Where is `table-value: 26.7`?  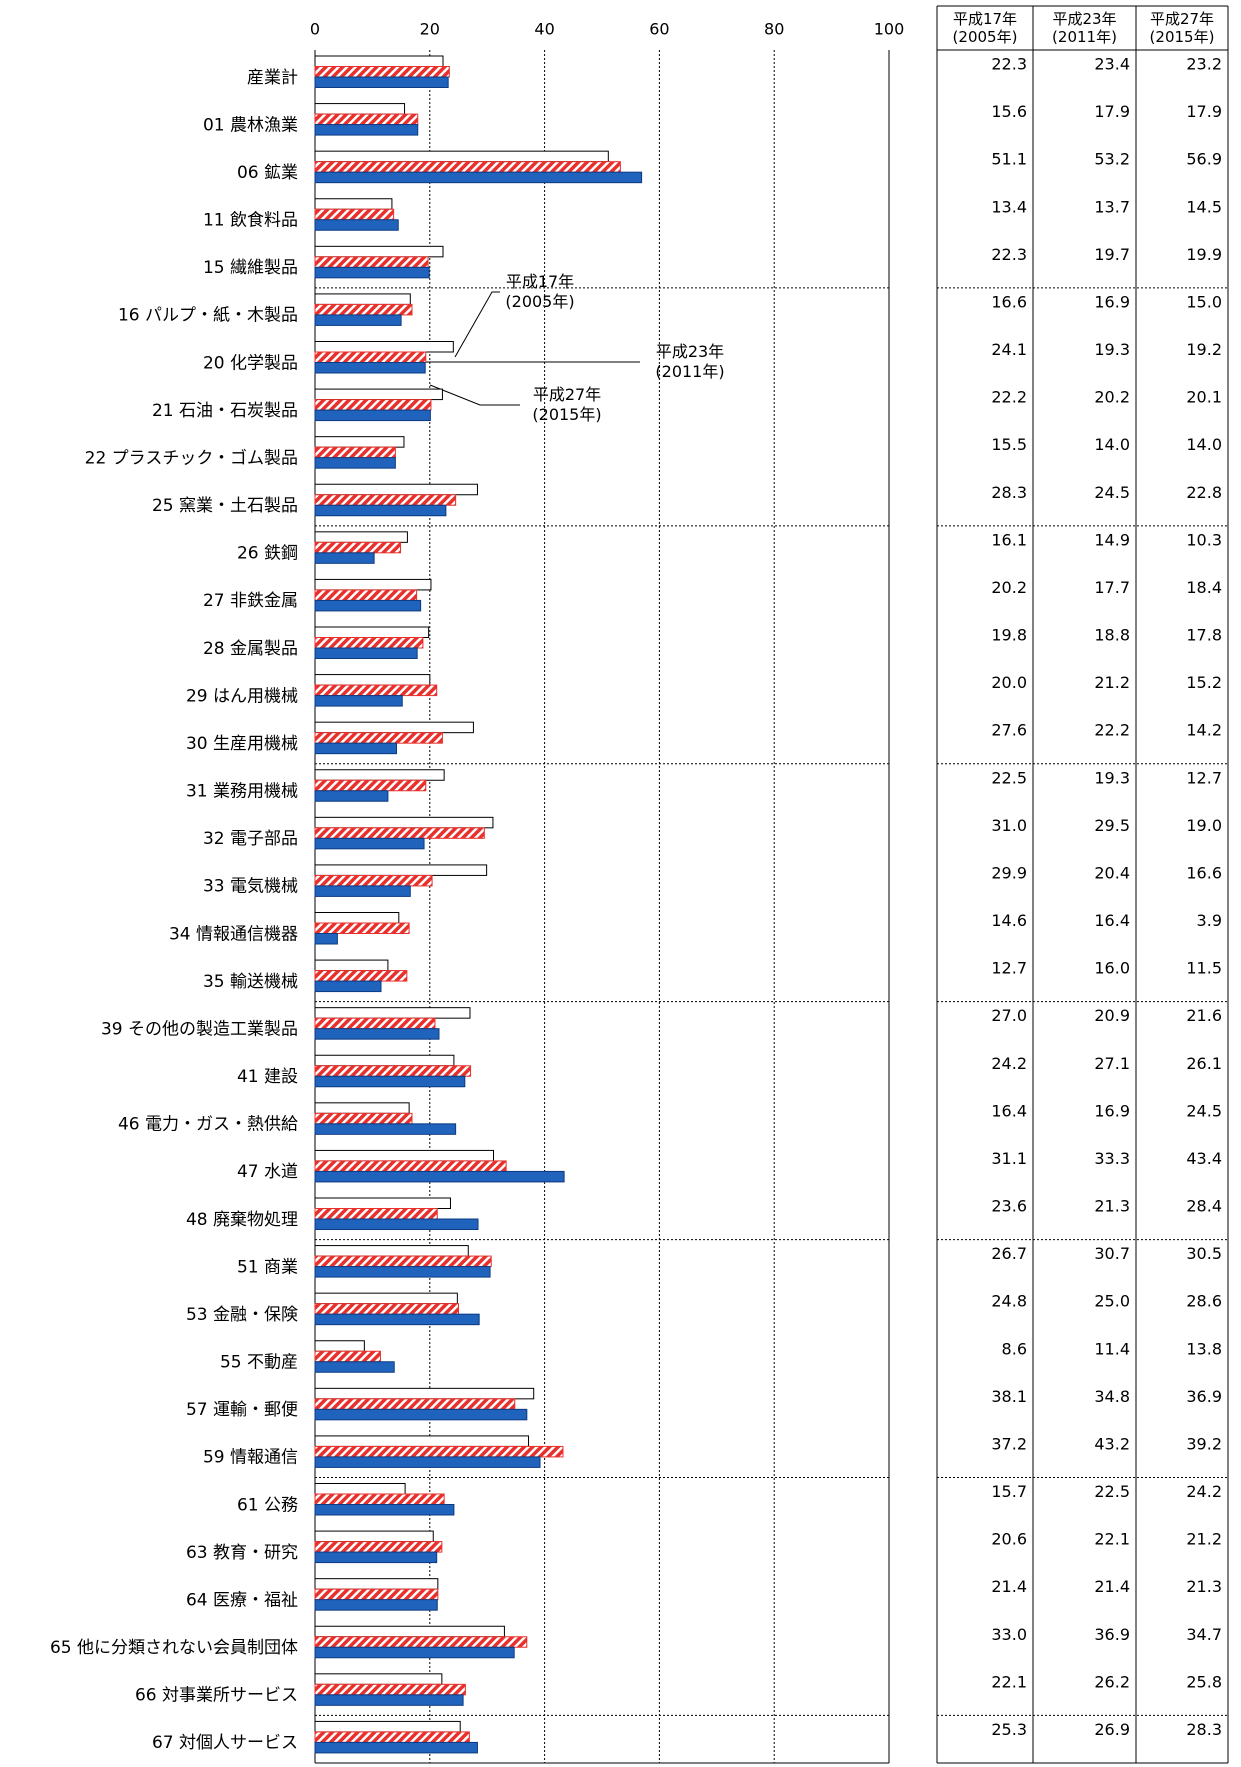
table-value: 26.7 is located at coordinates (1009, 1253).